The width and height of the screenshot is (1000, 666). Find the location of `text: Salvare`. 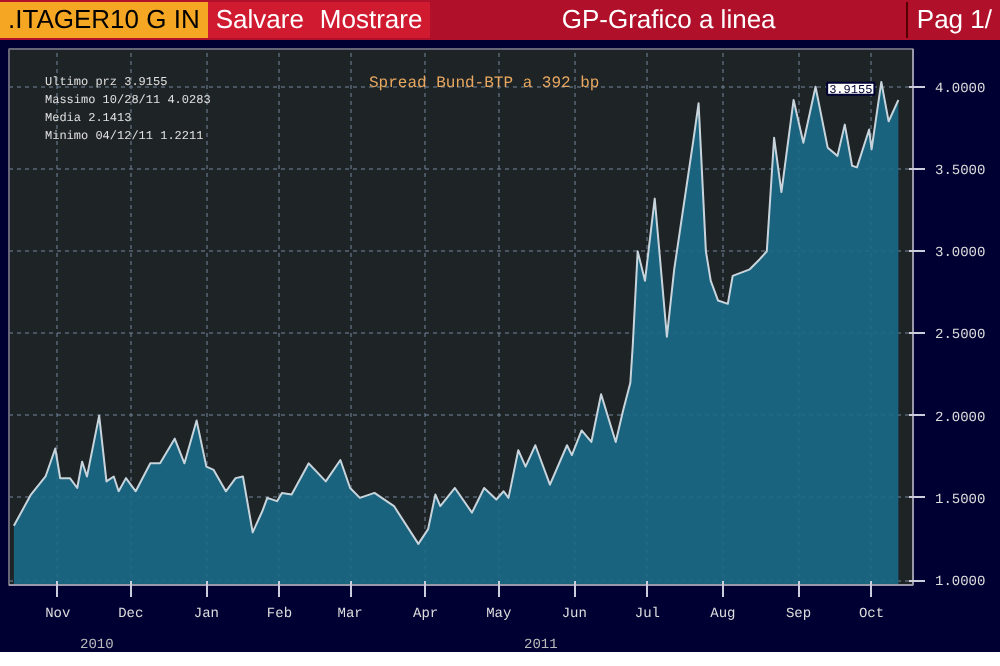

text: Salvare is located at coordinates (259, 20).